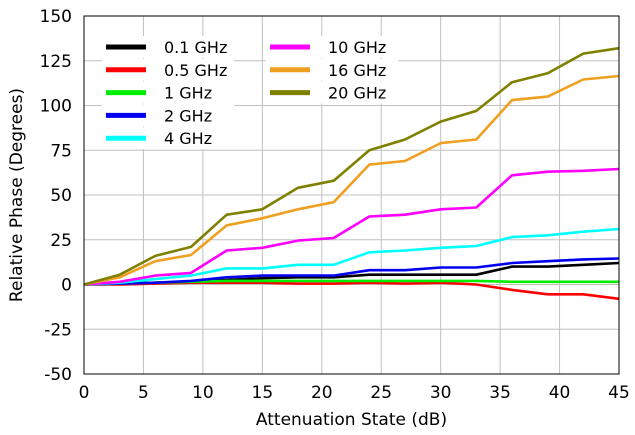 This screenshot has height=435, width=635. Describe the element at coordinates (66, 286) in the screenshot. I see `y-tick-label: 0` at that location.